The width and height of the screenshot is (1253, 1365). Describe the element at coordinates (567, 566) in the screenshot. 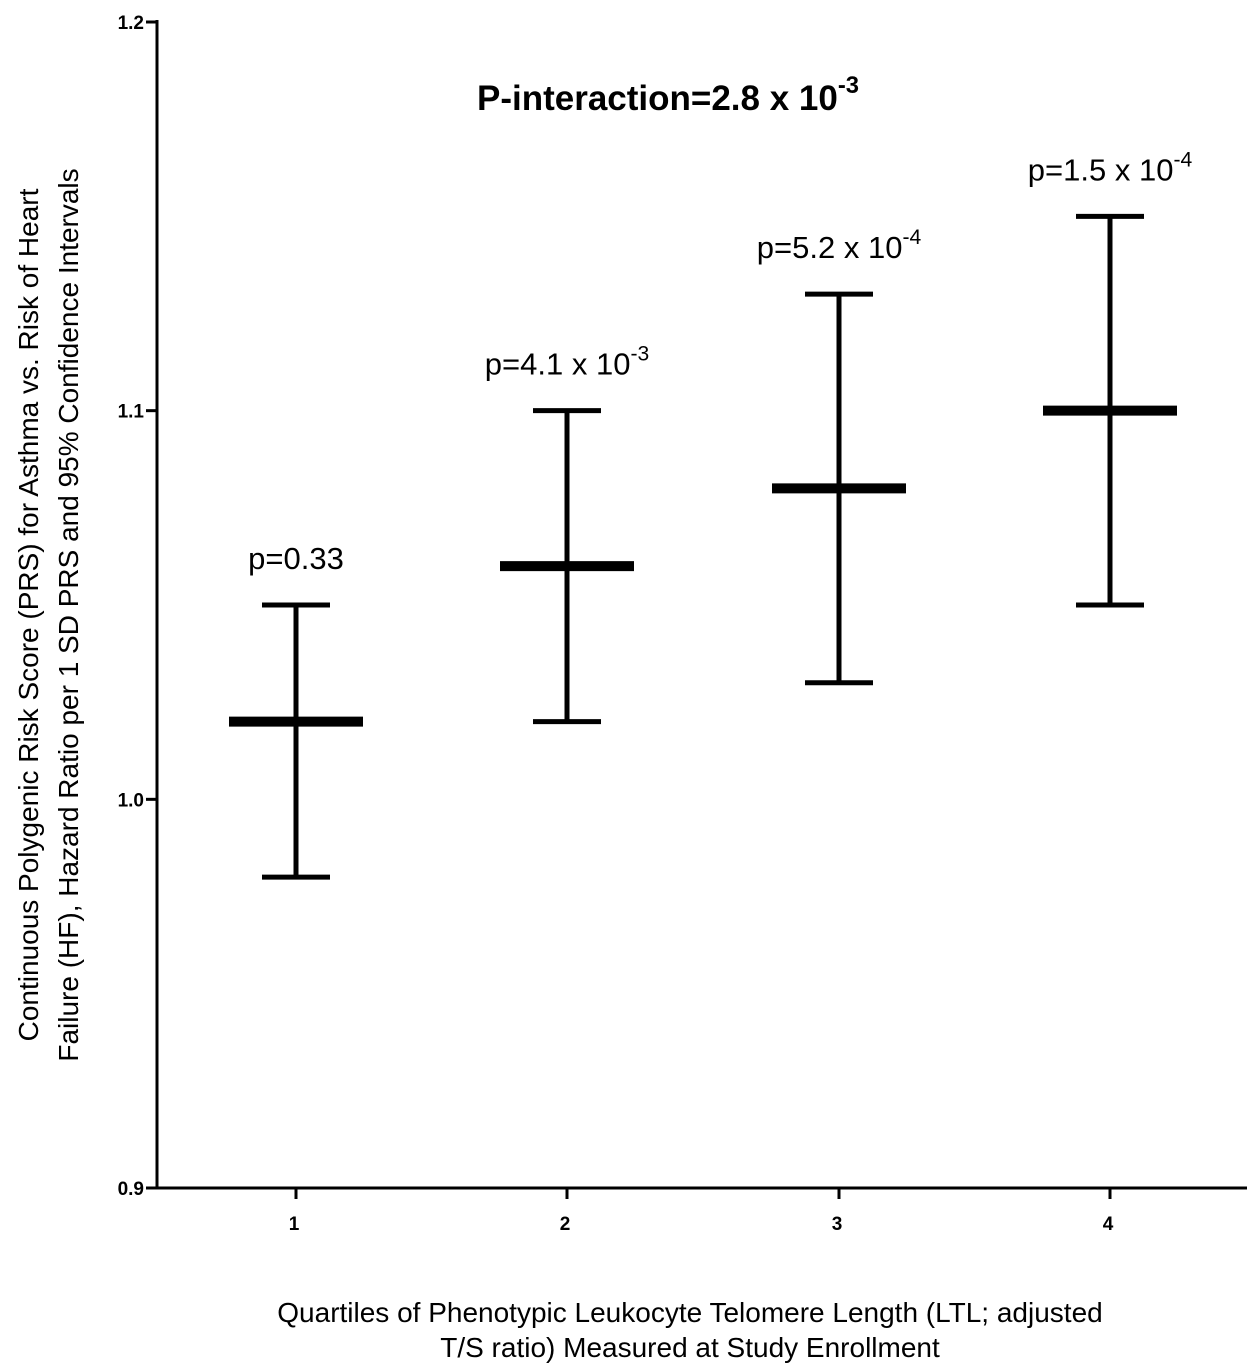

I see `error-bar-group-q2` at that location.